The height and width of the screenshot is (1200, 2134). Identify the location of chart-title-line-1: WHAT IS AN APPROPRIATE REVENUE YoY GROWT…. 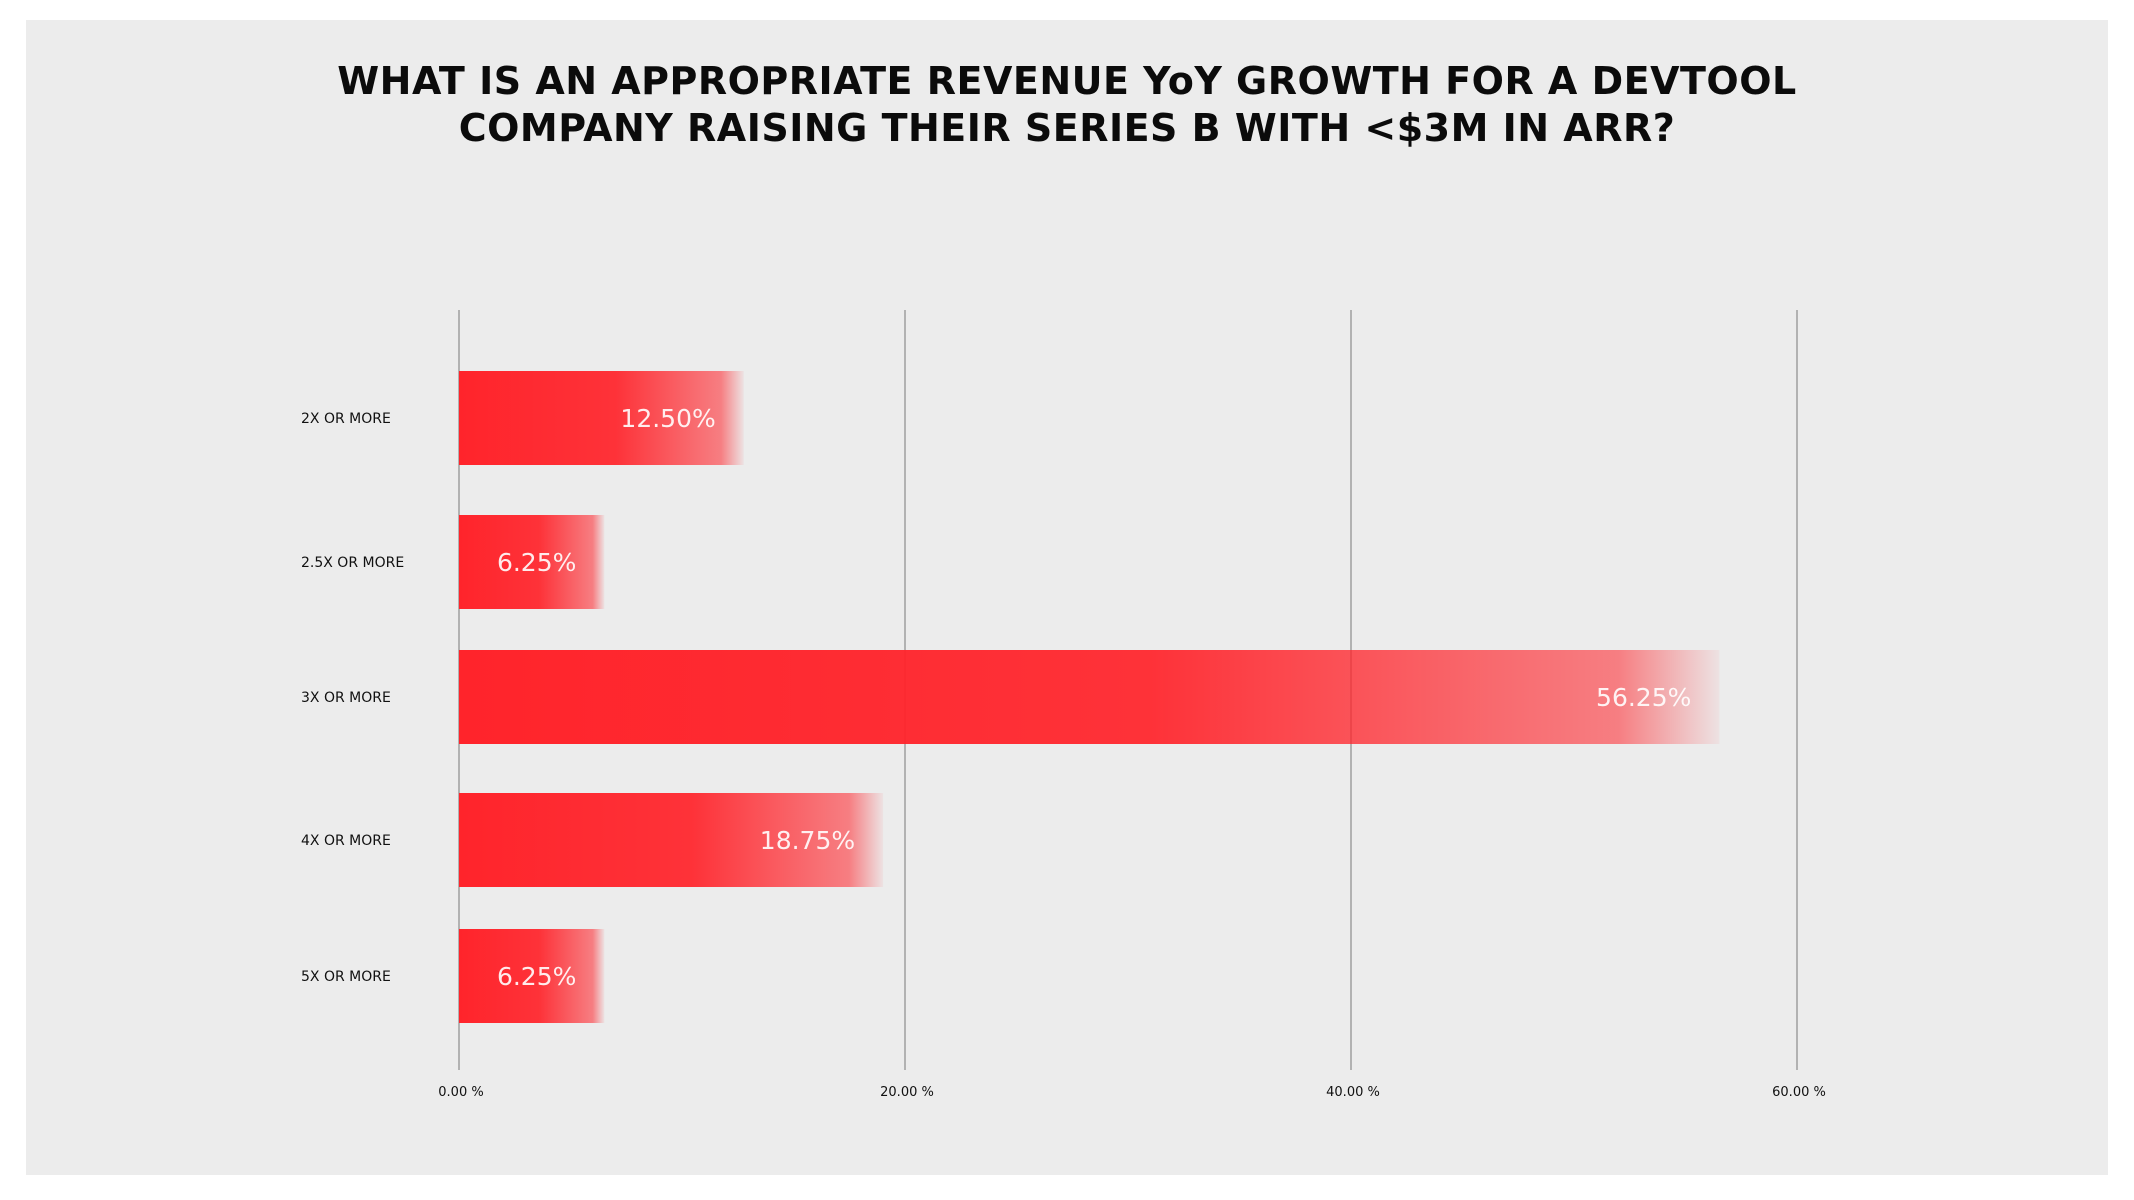
(1067, 81).